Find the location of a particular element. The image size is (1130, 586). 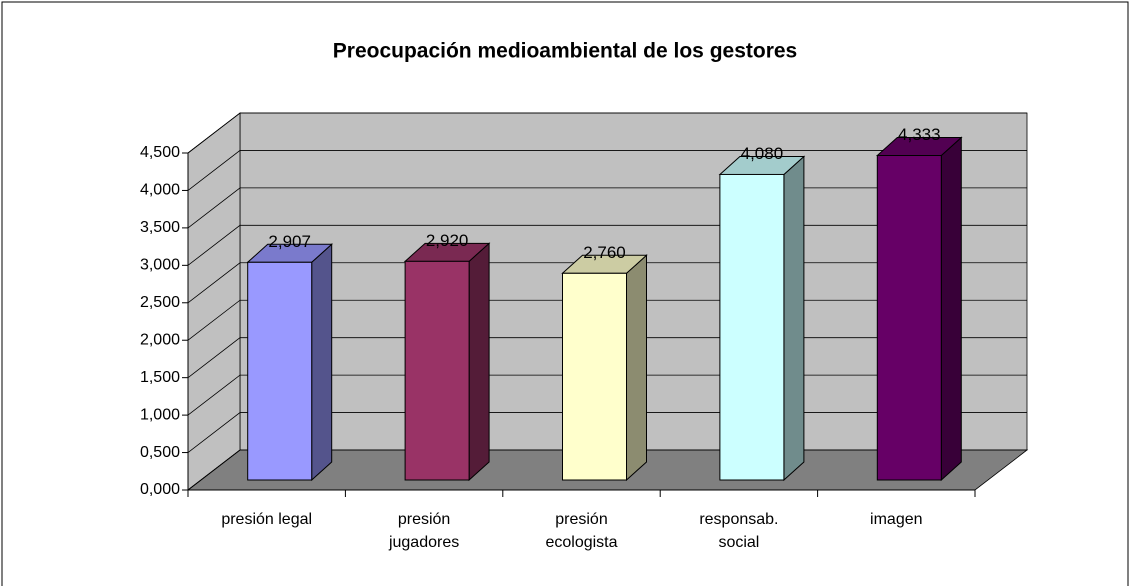

x-tick-label: imagen is located at coordinates (896, 519).